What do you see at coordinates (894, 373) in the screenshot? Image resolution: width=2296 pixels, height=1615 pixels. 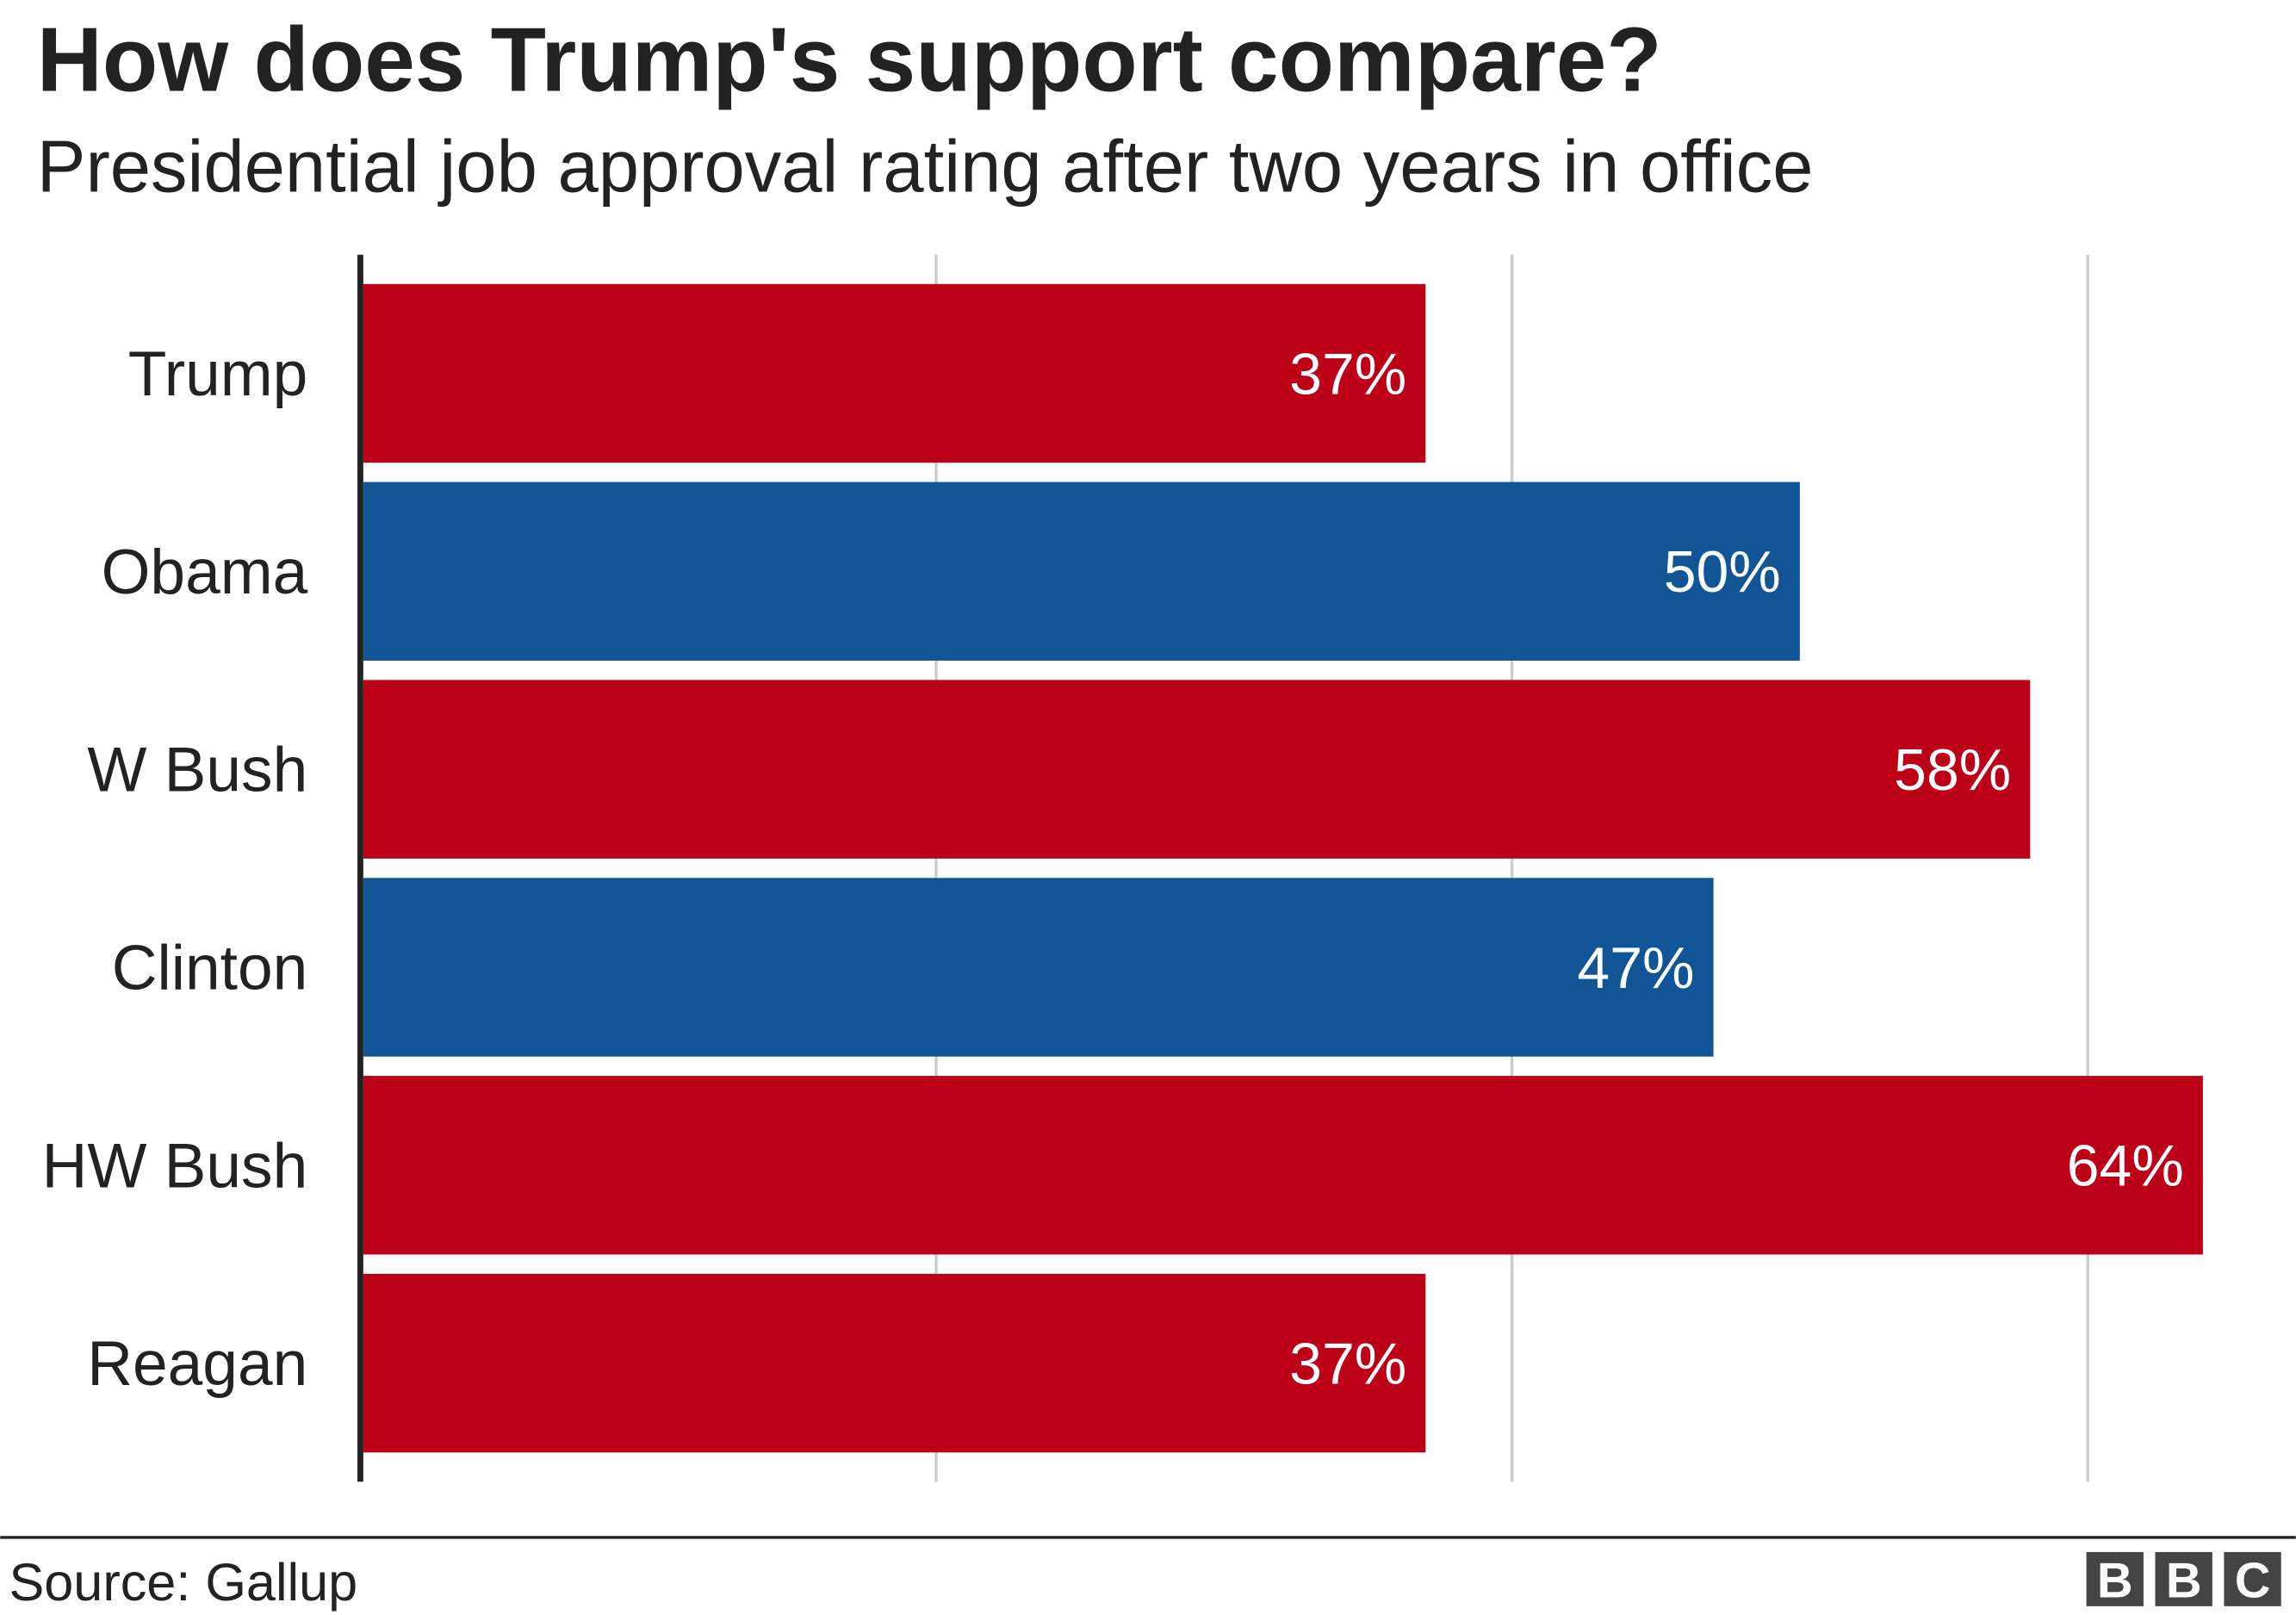 I see `bar-trump` at bounding box center [894, 373].